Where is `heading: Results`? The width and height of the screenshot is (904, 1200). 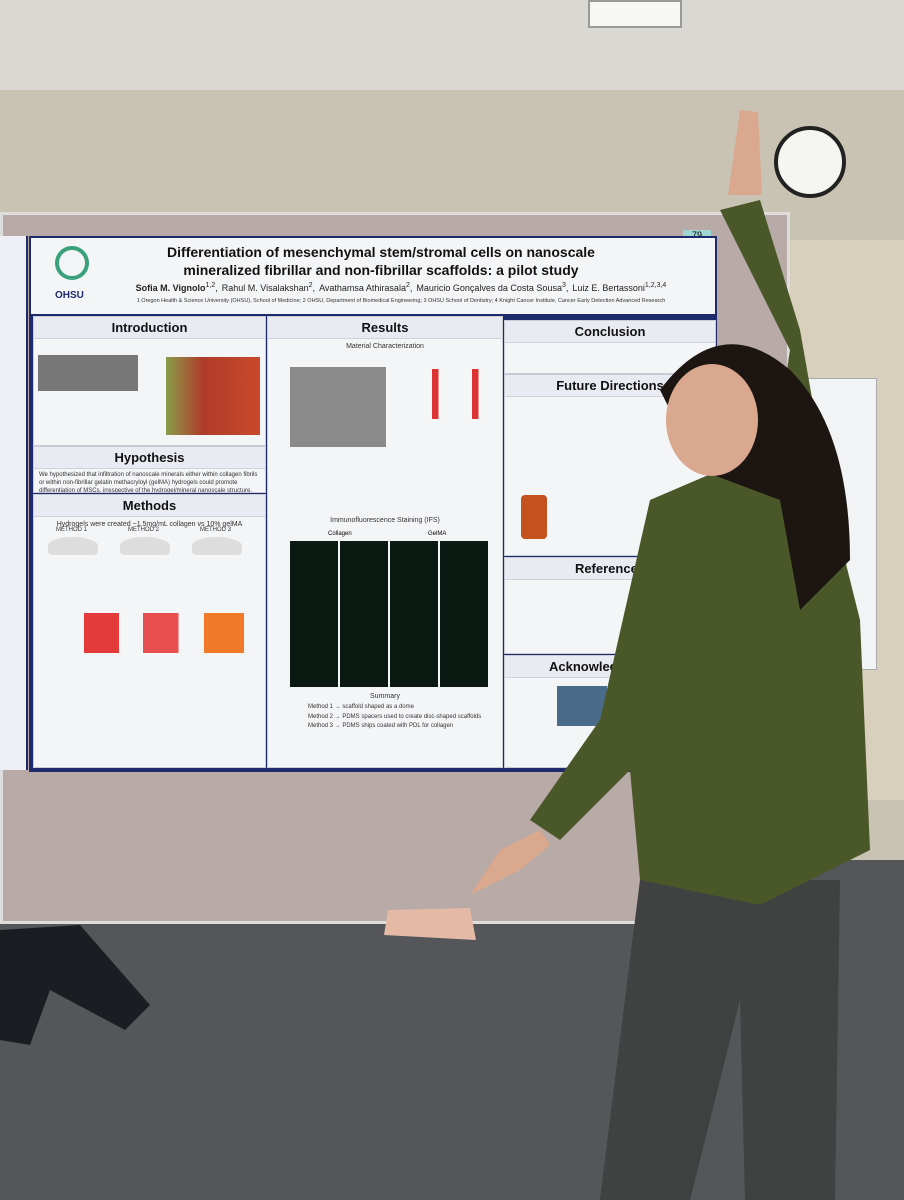 heading: Results is located at coordinates (385, 328).